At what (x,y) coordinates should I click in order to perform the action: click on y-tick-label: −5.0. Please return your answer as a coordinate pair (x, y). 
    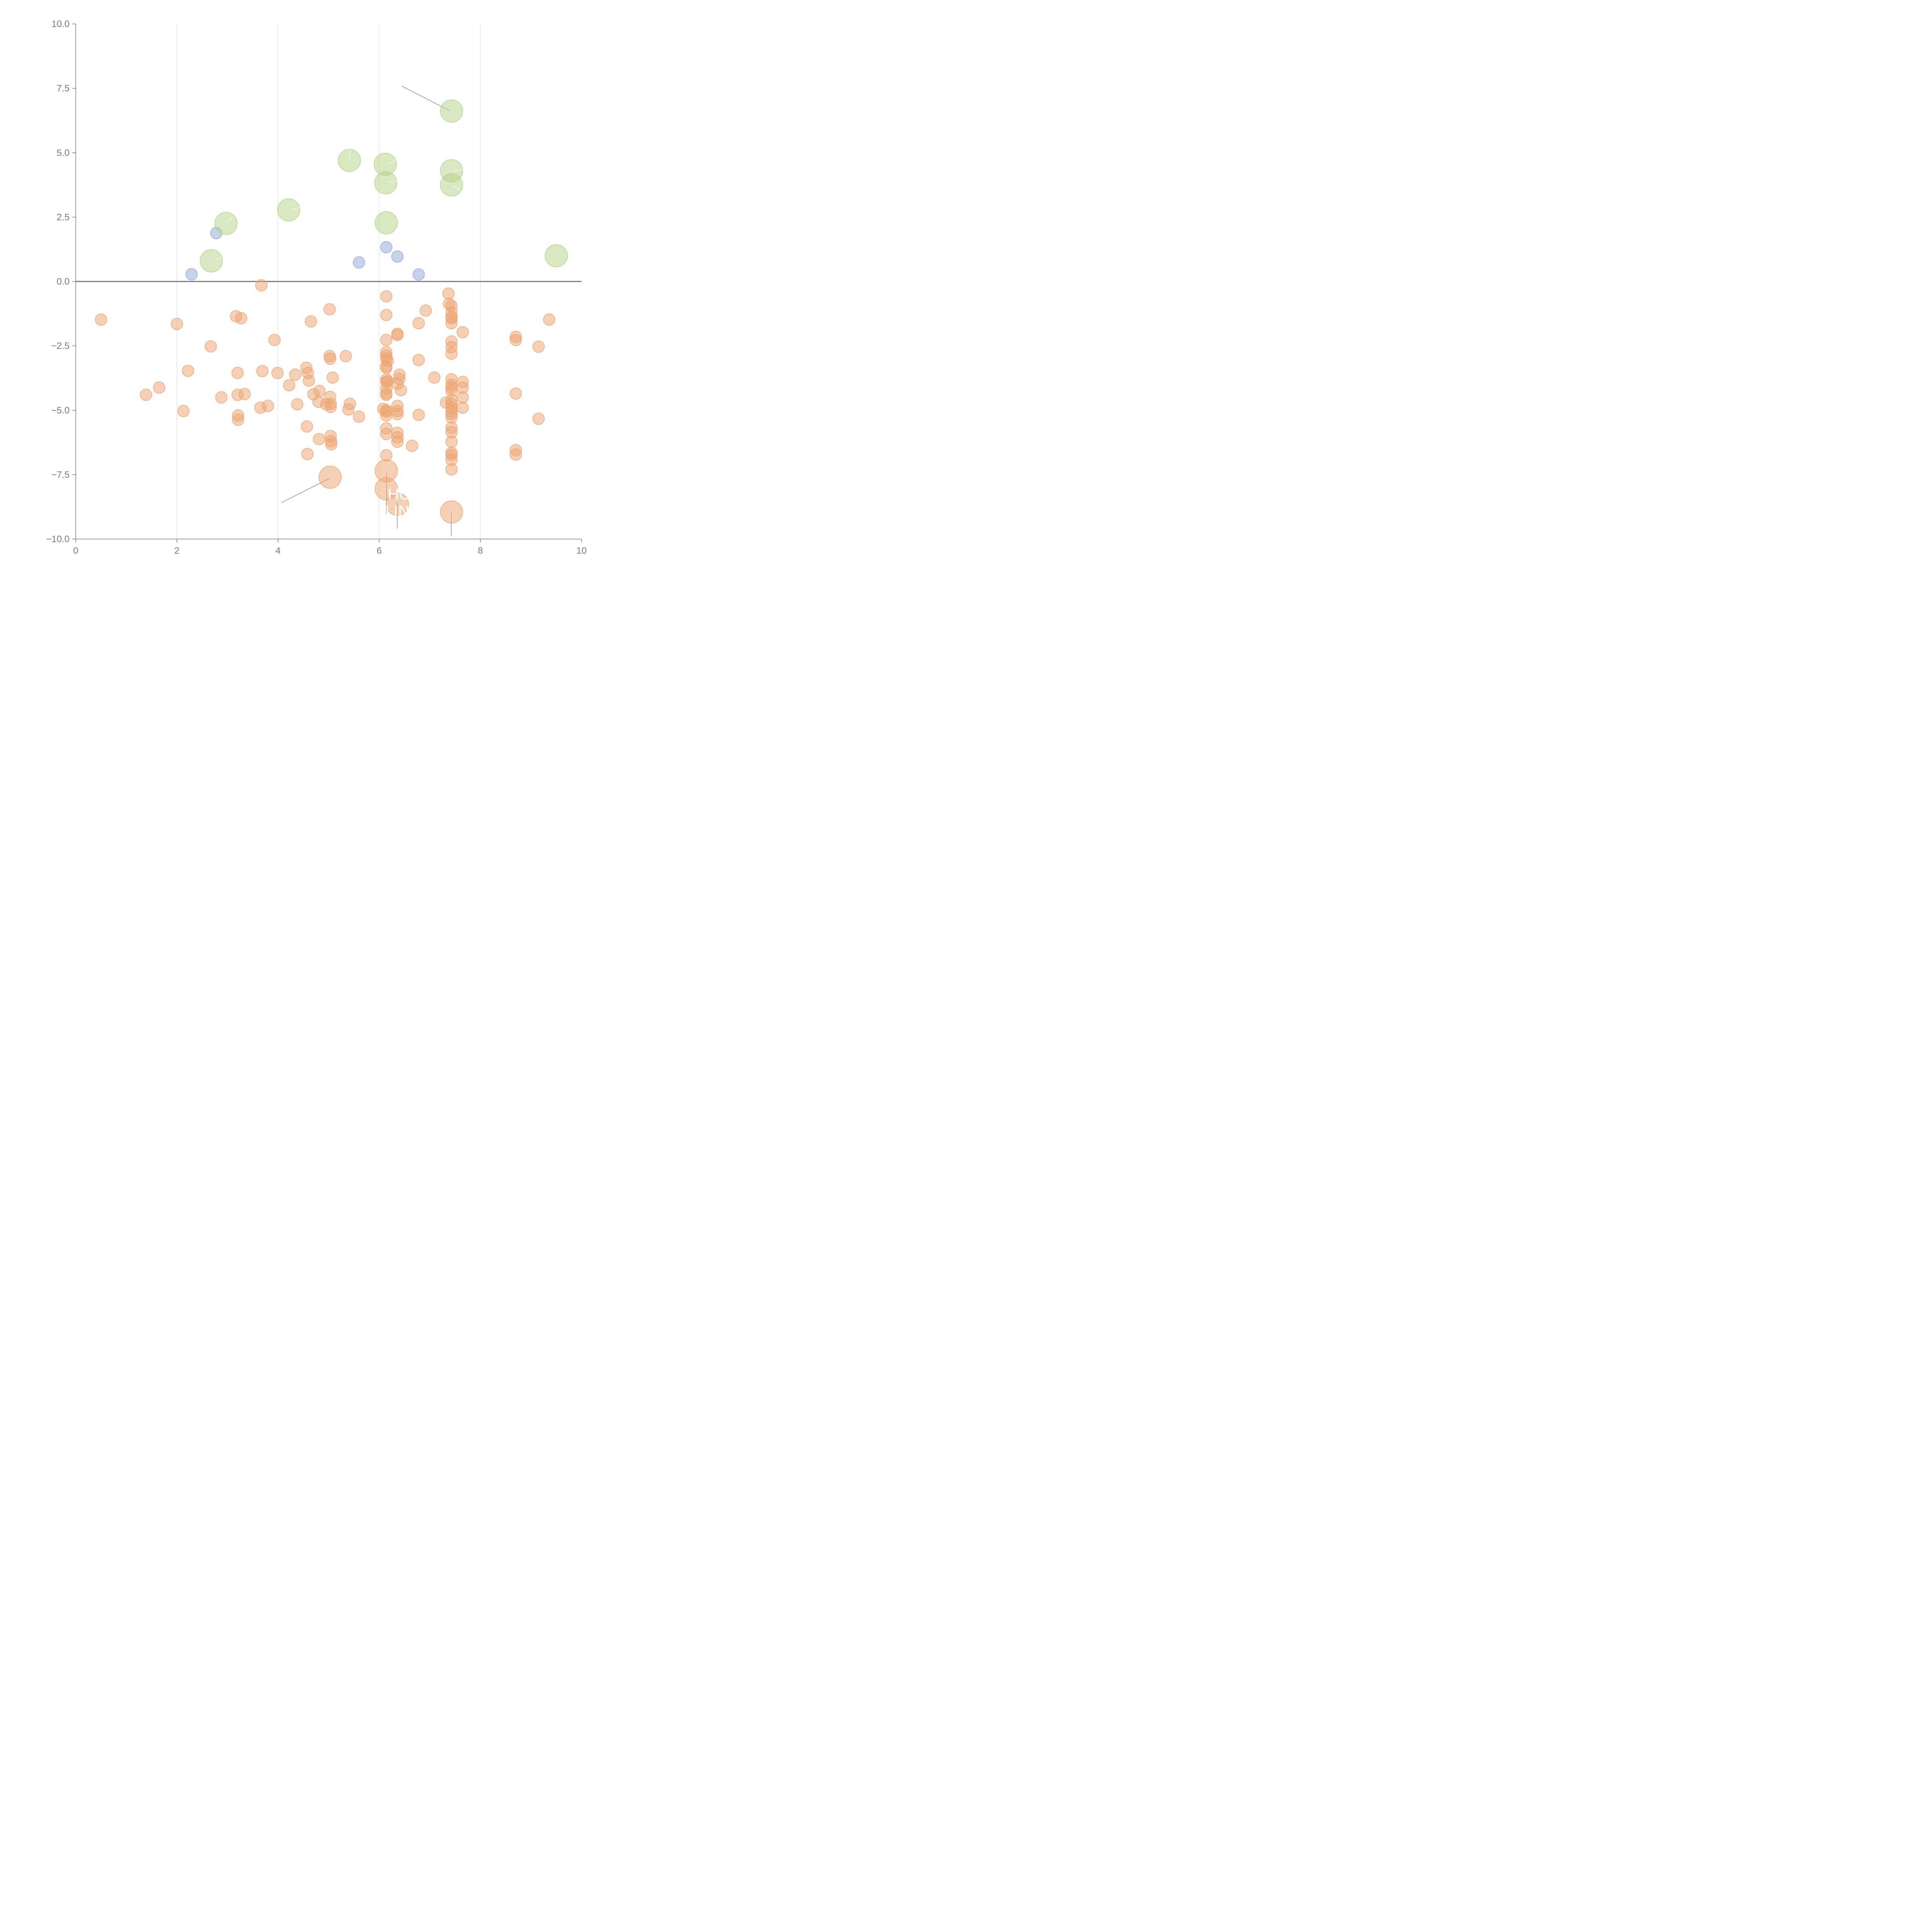
    Looking at the image, I should click on (61, 411).